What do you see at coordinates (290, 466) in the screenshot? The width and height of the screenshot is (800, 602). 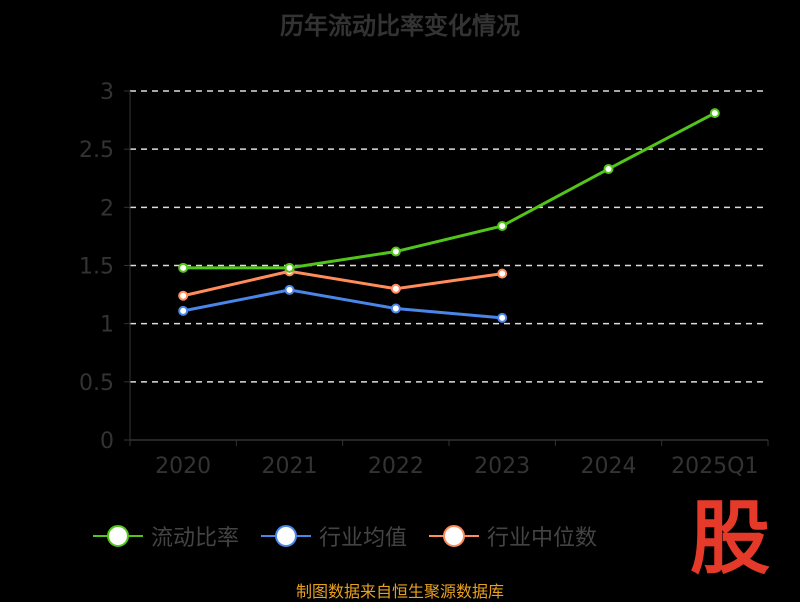 I see `x-tick-label: 2021` at bounding box center [290, 466].